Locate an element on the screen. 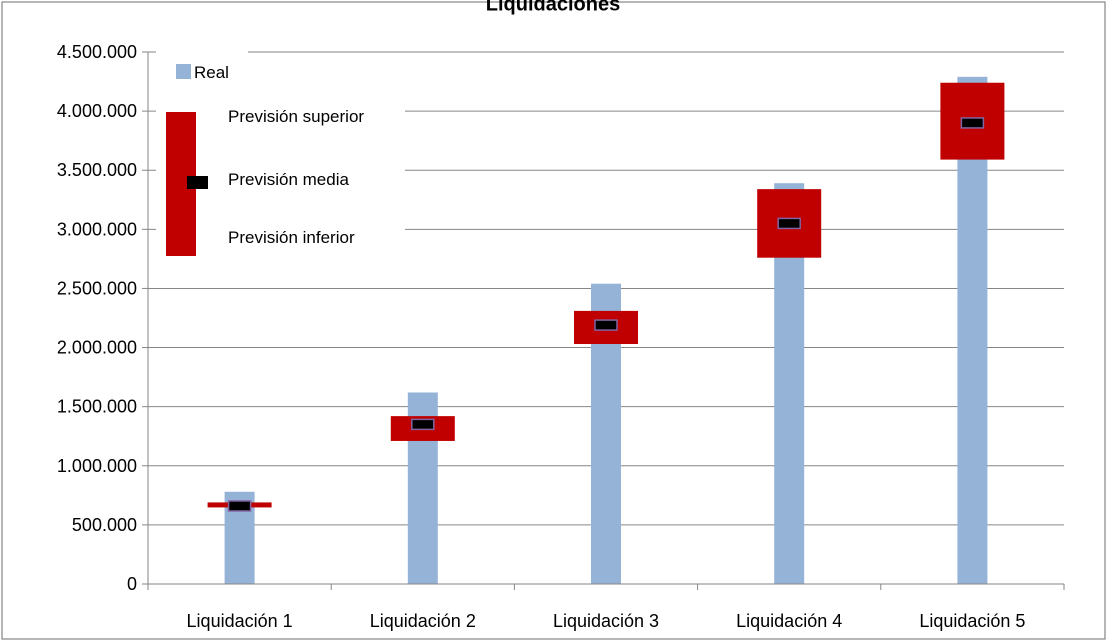 The width and height of the screenshot is (1107, 641). y-tick-label: 500.000 is located at coordinates (104, 525).